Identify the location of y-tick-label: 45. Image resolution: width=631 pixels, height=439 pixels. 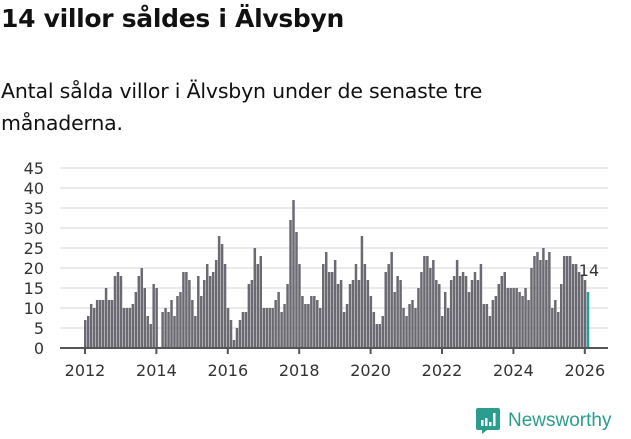
(34, 168).